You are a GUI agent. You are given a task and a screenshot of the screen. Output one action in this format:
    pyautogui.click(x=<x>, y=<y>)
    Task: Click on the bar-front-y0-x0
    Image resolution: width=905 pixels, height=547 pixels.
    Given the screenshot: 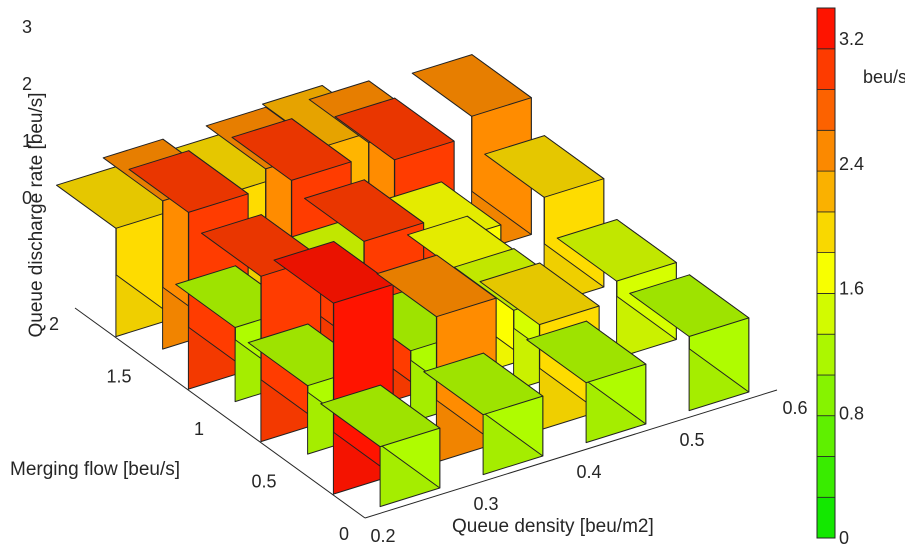 What is the action you would take?
    pyautogui.click(x=380, y=446)
    